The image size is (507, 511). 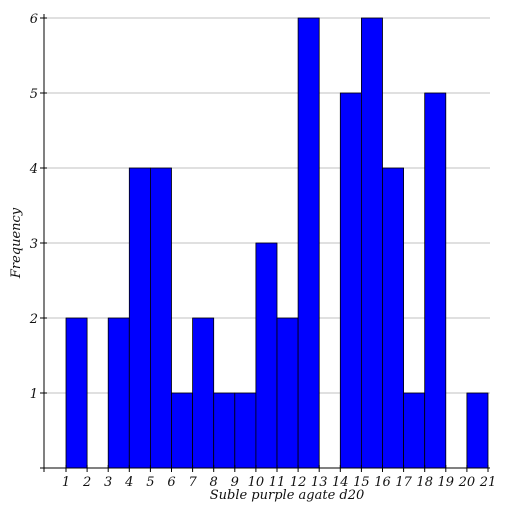 What do you see at coordinates (86, 482) in the screenshot?
I see `x-tick-label: 2` at bounding box center [86, 482].